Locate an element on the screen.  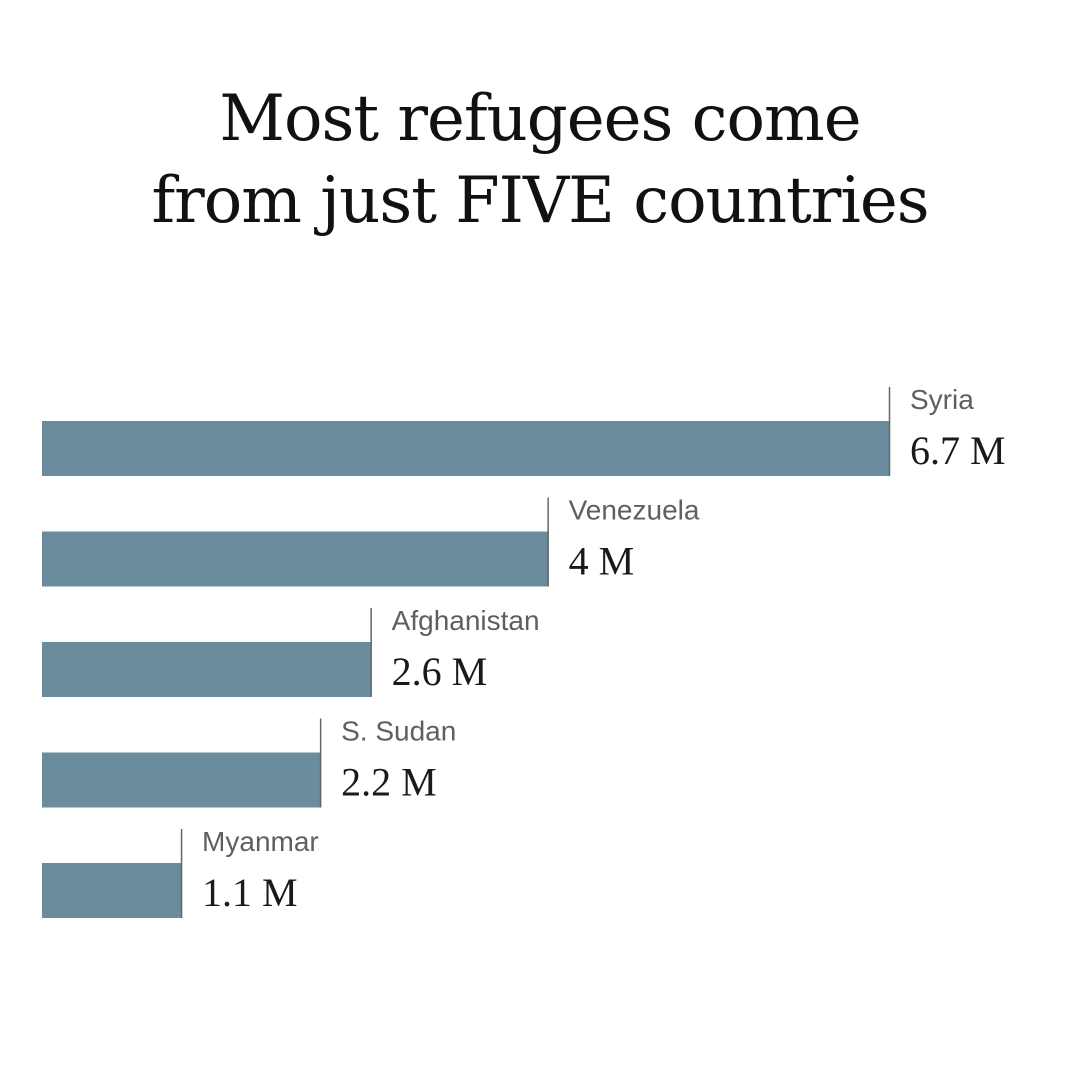
chart-title-line-1: Most refugees come is located at coordinates (540, 119).